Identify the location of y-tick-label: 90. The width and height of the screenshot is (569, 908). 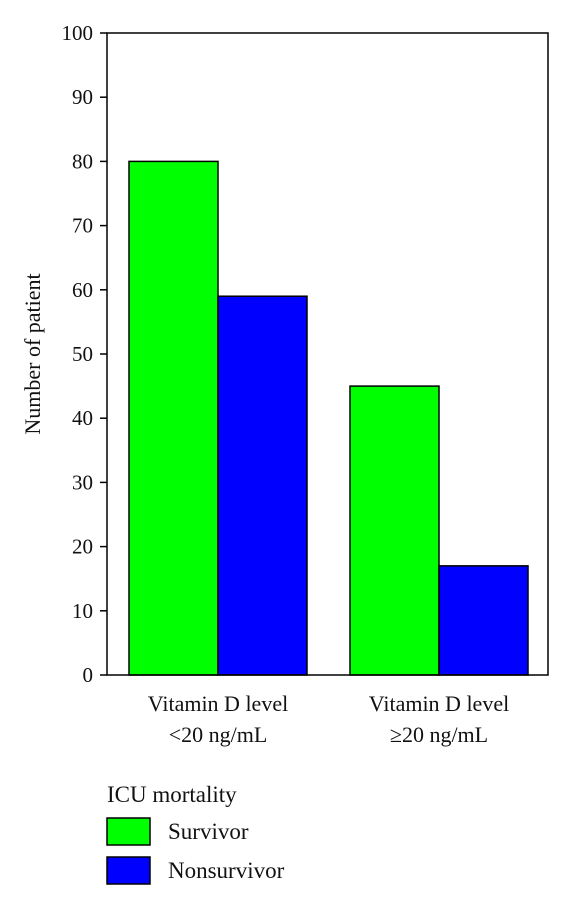
(82, 97).